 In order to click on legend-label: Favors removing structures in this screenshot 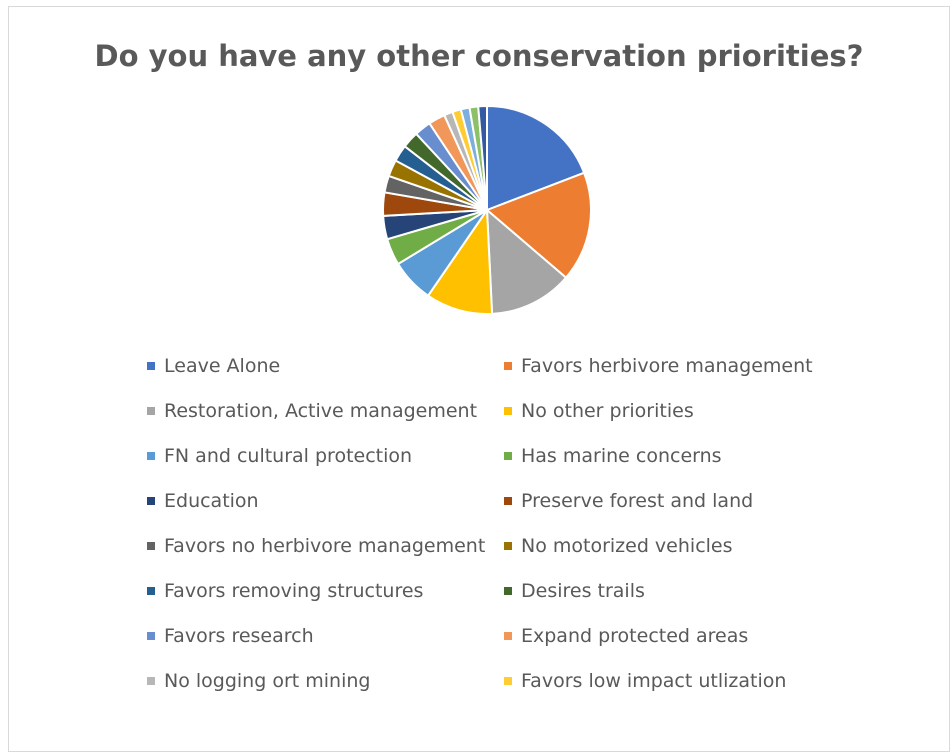, I will do `click(294, 591)`.